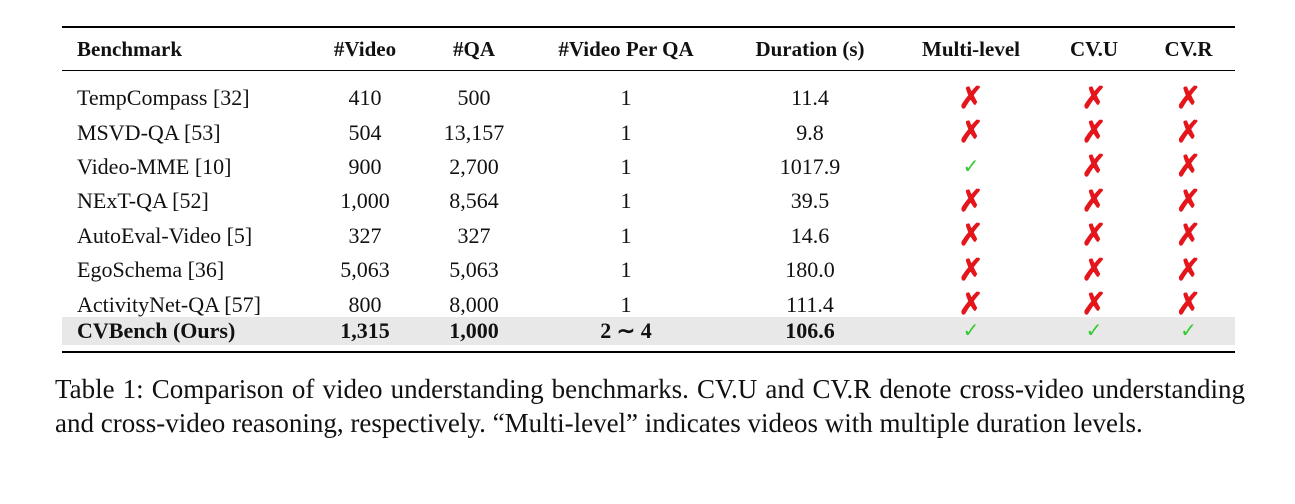 This screenshot has height=504, width=1295. What do you see at coordinates (810, 98) in the screenshot?
I see `table-cell: 11.4` at bounding box center [810, 98].